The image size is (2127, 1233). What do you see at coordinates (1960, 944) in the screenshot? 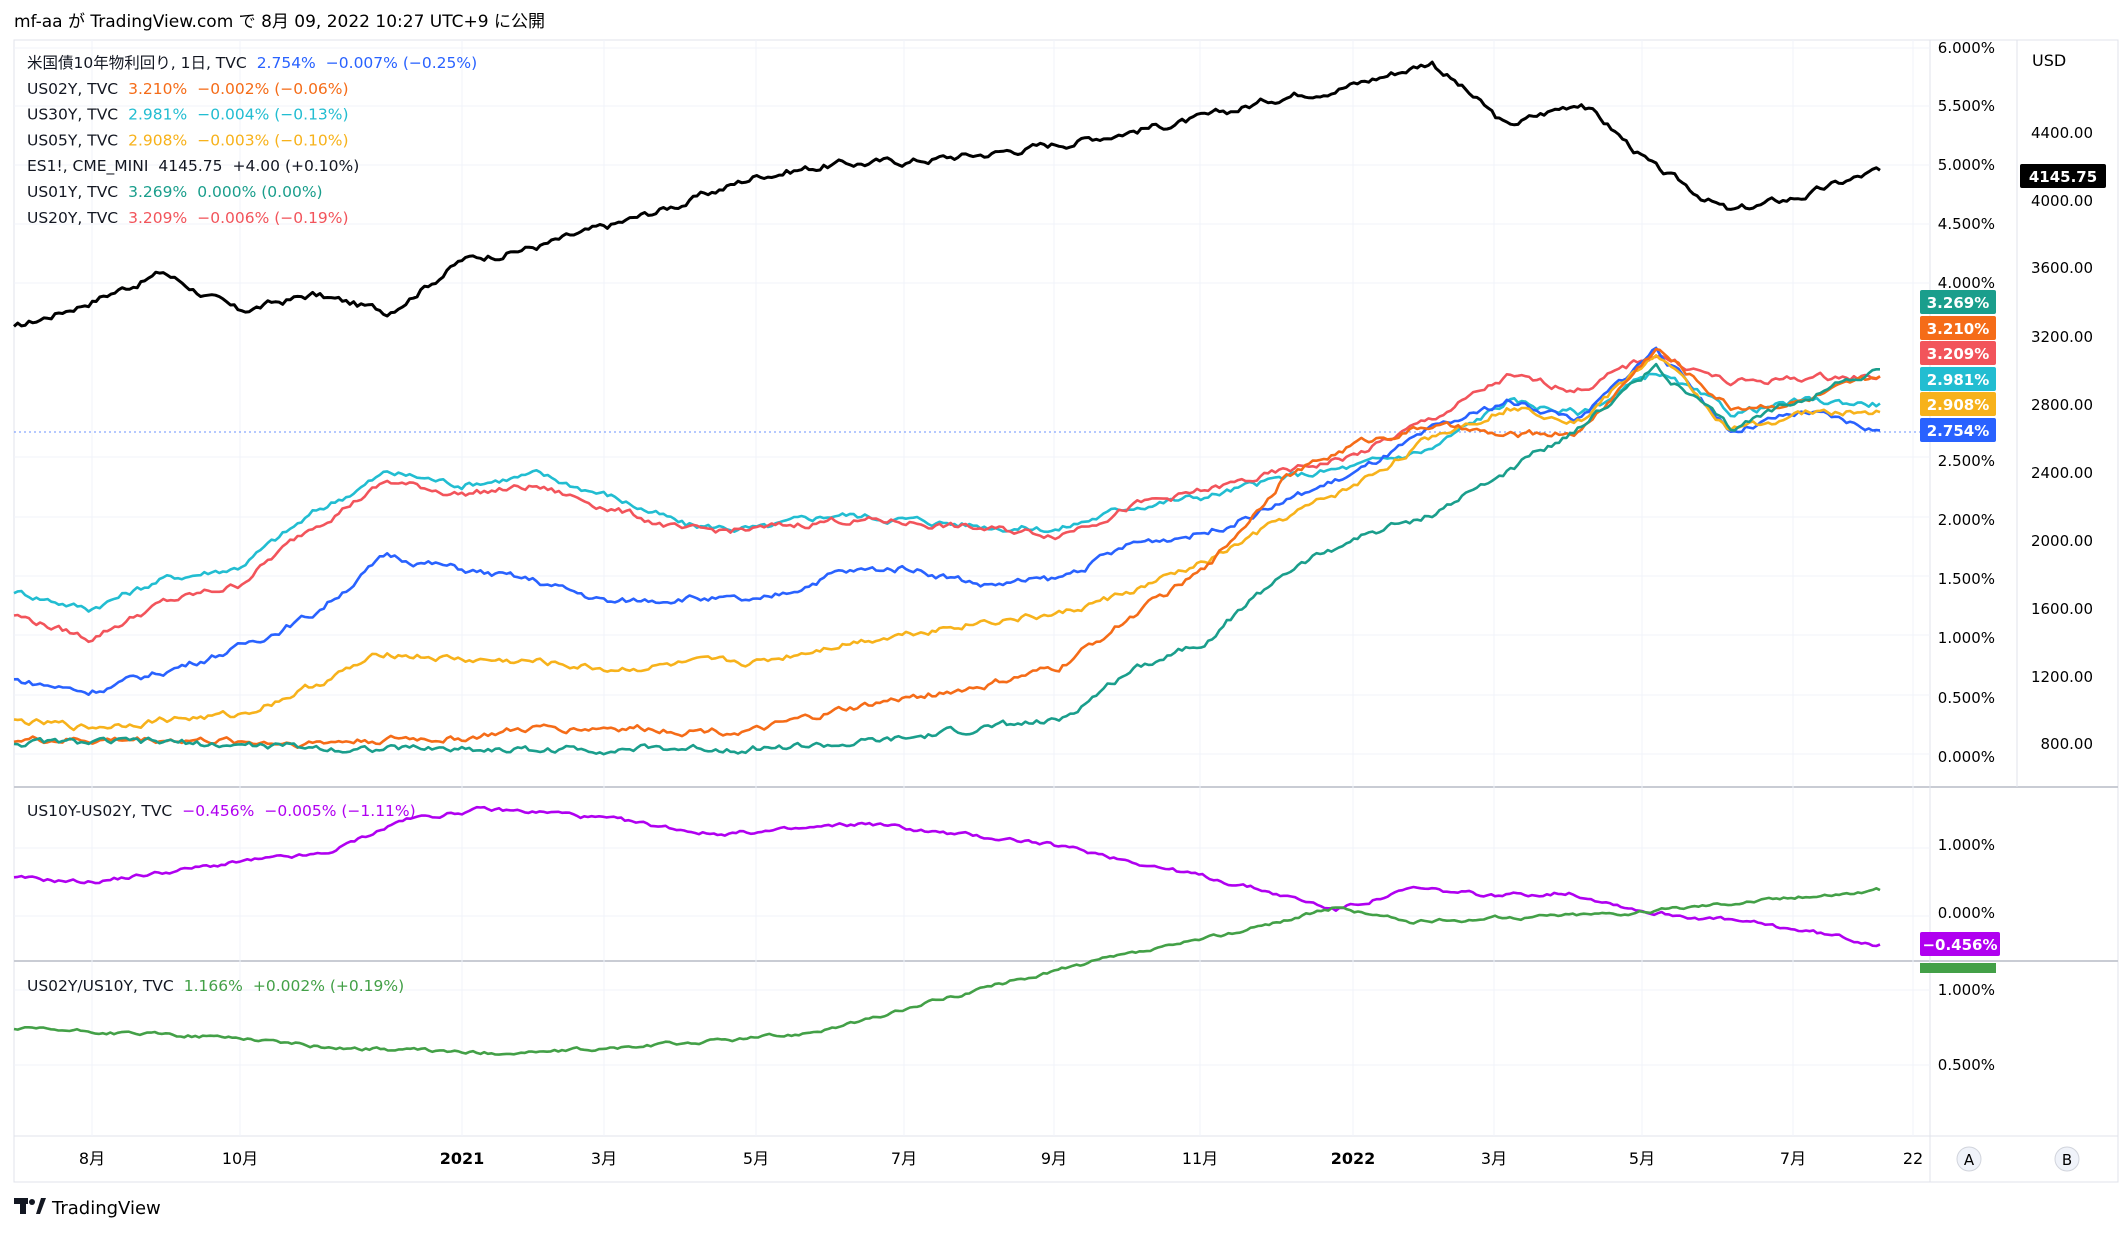
I see `badge-spread: −0.456%` at bounding box center [1960, 944].